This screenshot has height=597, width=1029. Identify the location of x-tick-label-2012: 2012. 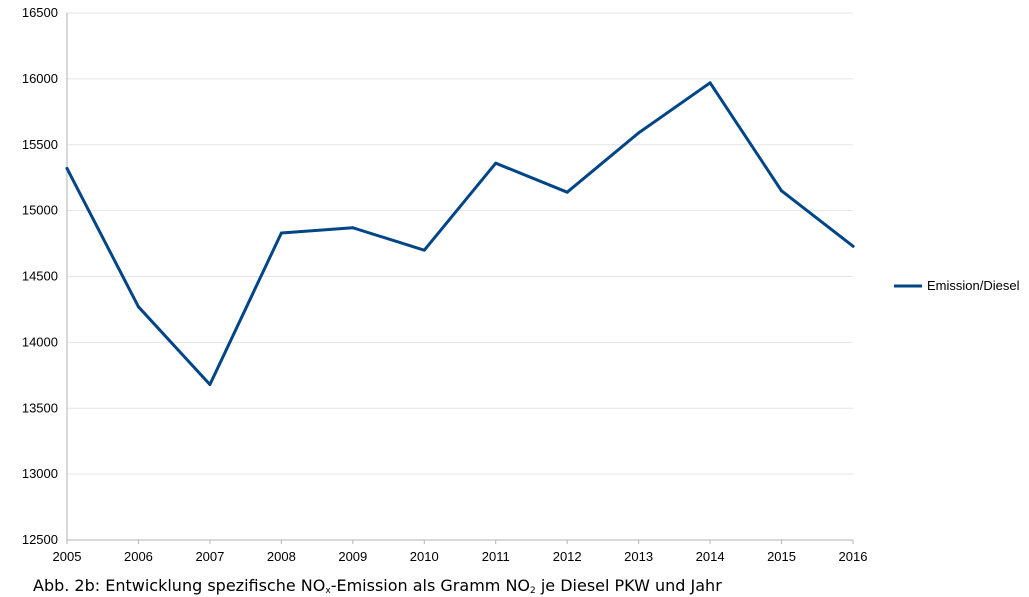
(567, 556).